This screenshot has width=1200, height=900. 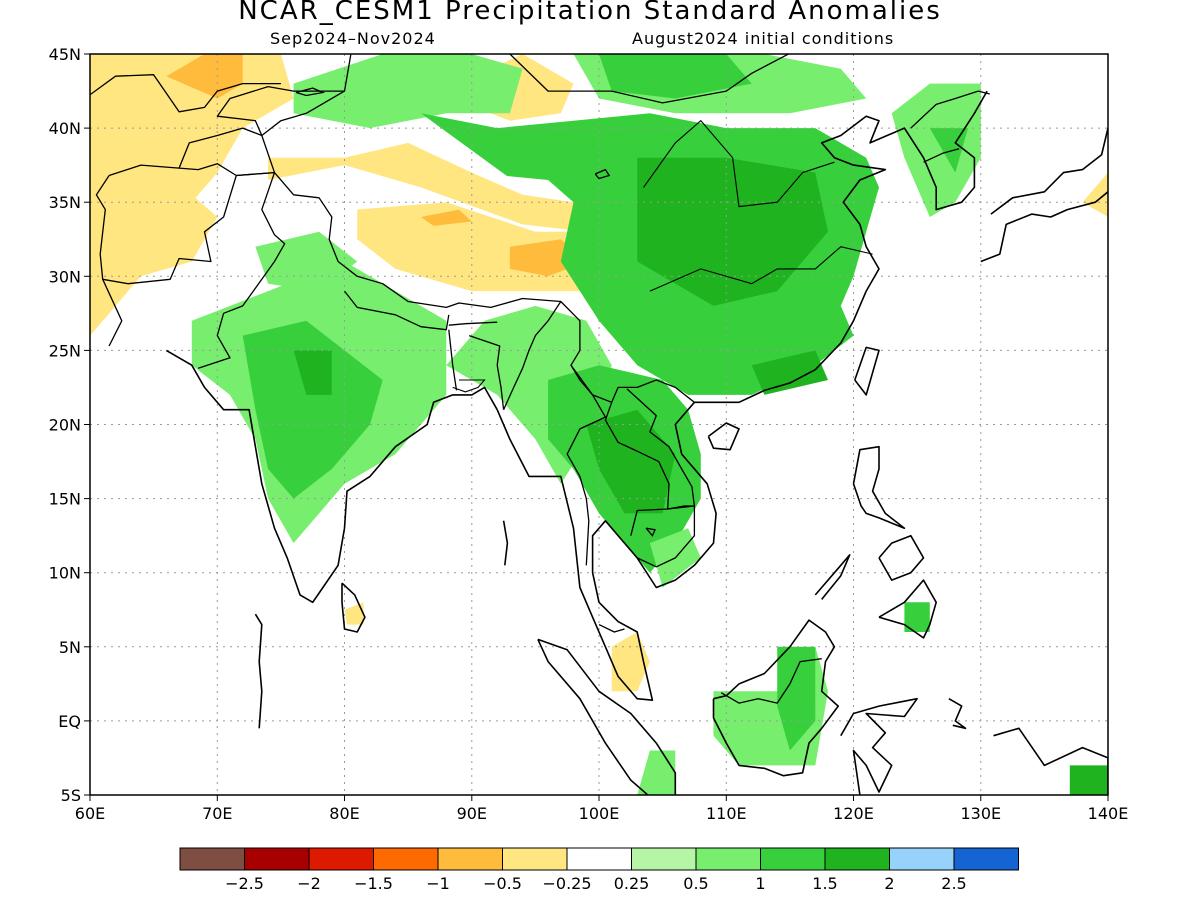 I want to click on coastline-india, so click(x=331, y=476).